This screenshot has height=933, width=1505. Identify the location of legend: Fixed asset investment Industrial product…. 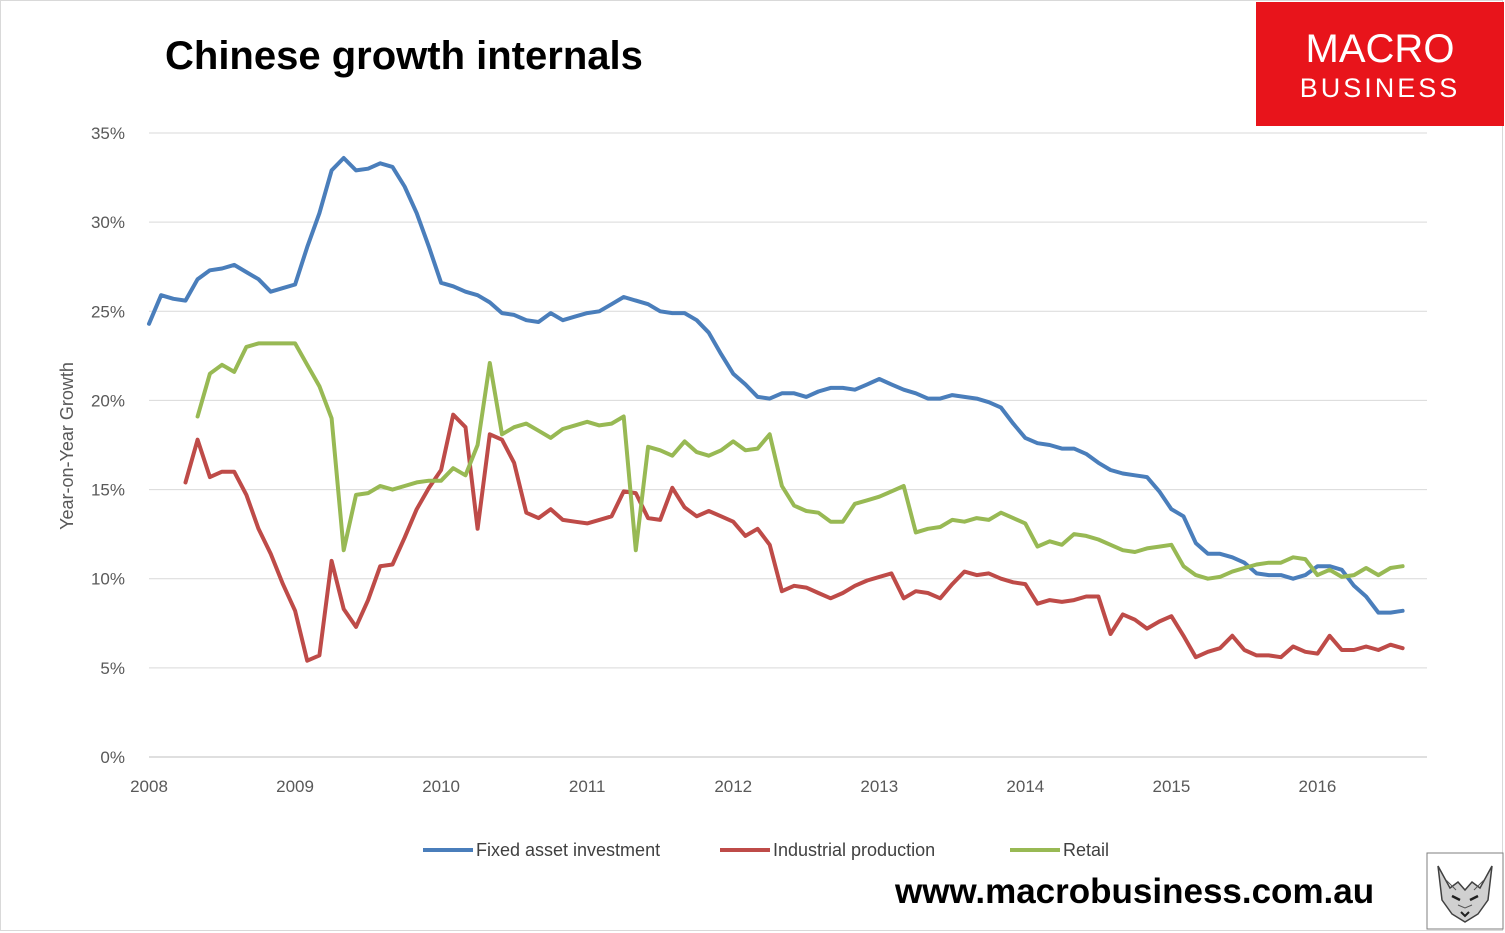
(766, 850).